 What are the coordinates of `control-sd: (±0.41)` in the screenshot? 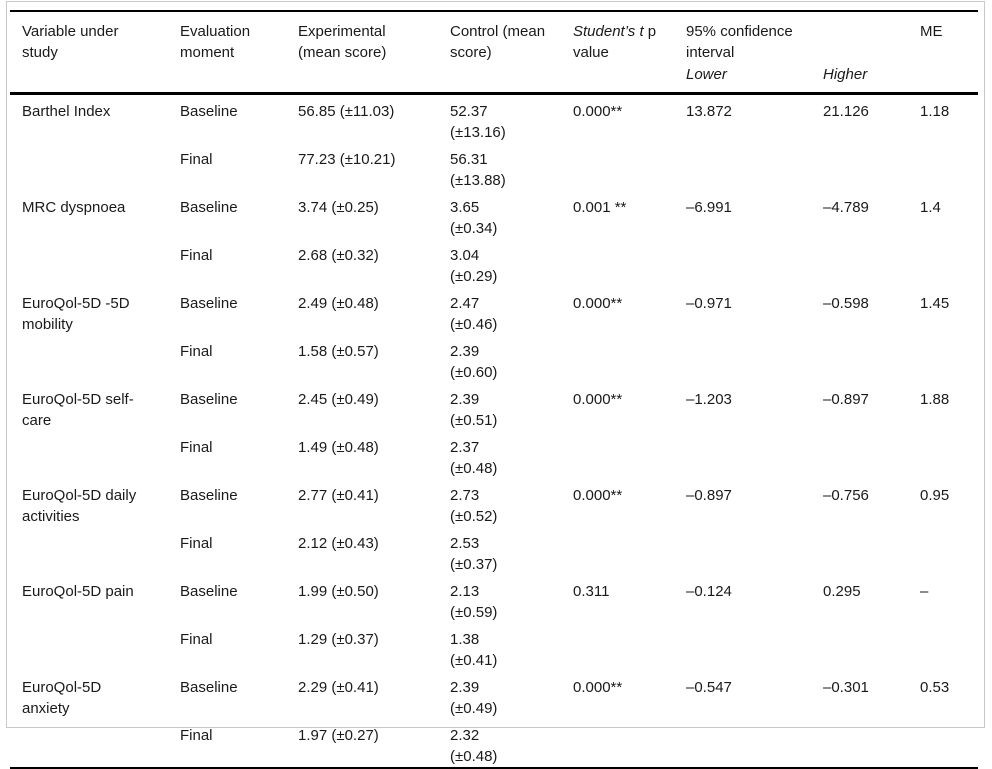 It's located at (474, 660).